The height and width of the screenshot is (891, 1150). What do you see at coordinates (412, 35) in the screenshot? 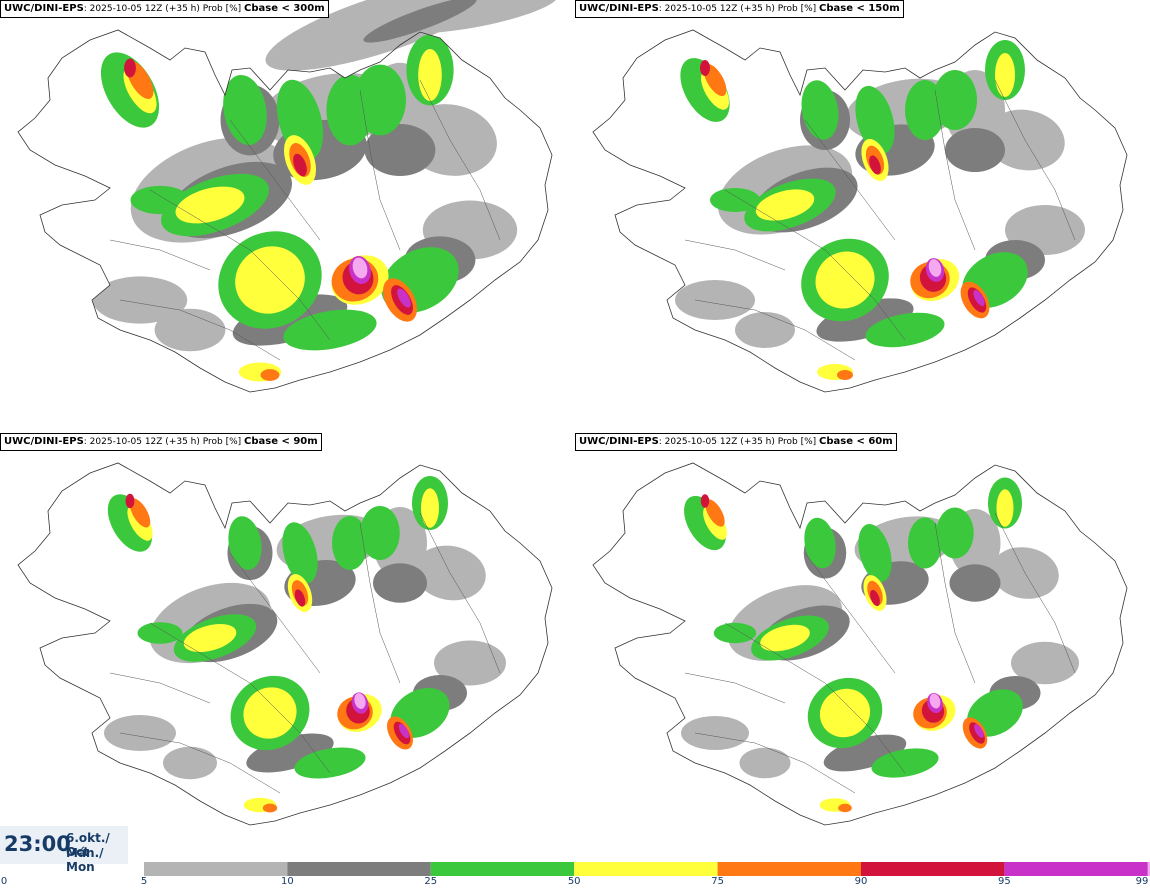
I see `offshore-cloud` at bounding box center [412, 35].